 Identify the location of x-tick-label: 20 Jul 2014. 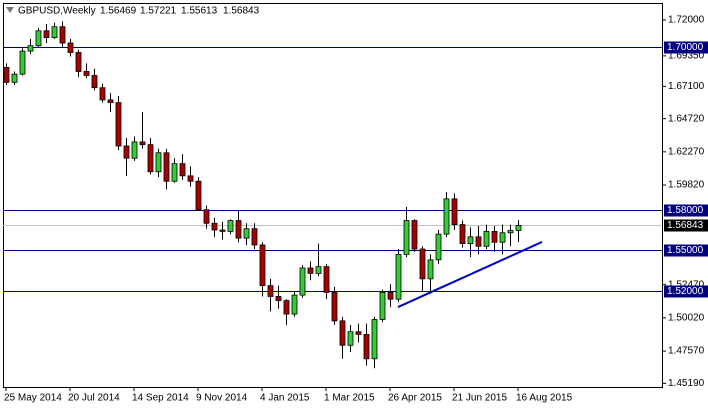
(94, 398).